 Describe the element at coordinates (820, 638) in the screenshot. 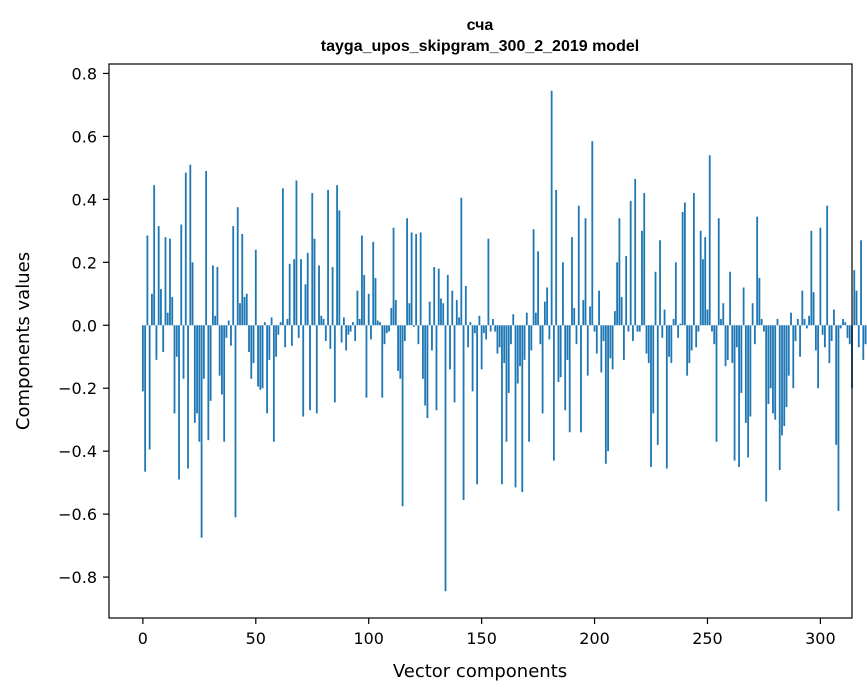

I see `x-tick-label: 300` at that location.